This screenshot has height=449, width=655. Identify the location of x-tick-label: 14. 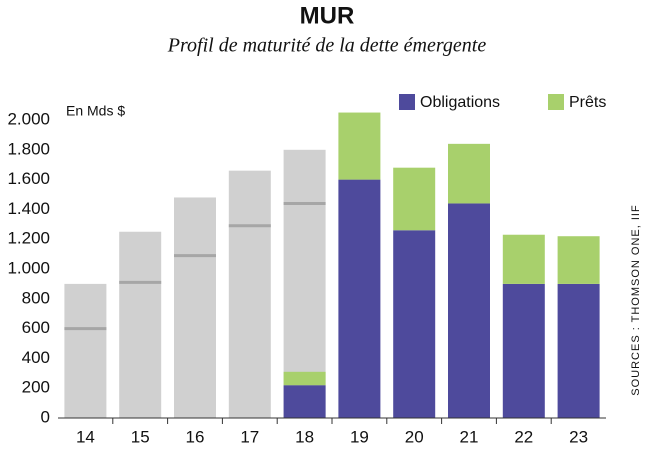
(85, 436).